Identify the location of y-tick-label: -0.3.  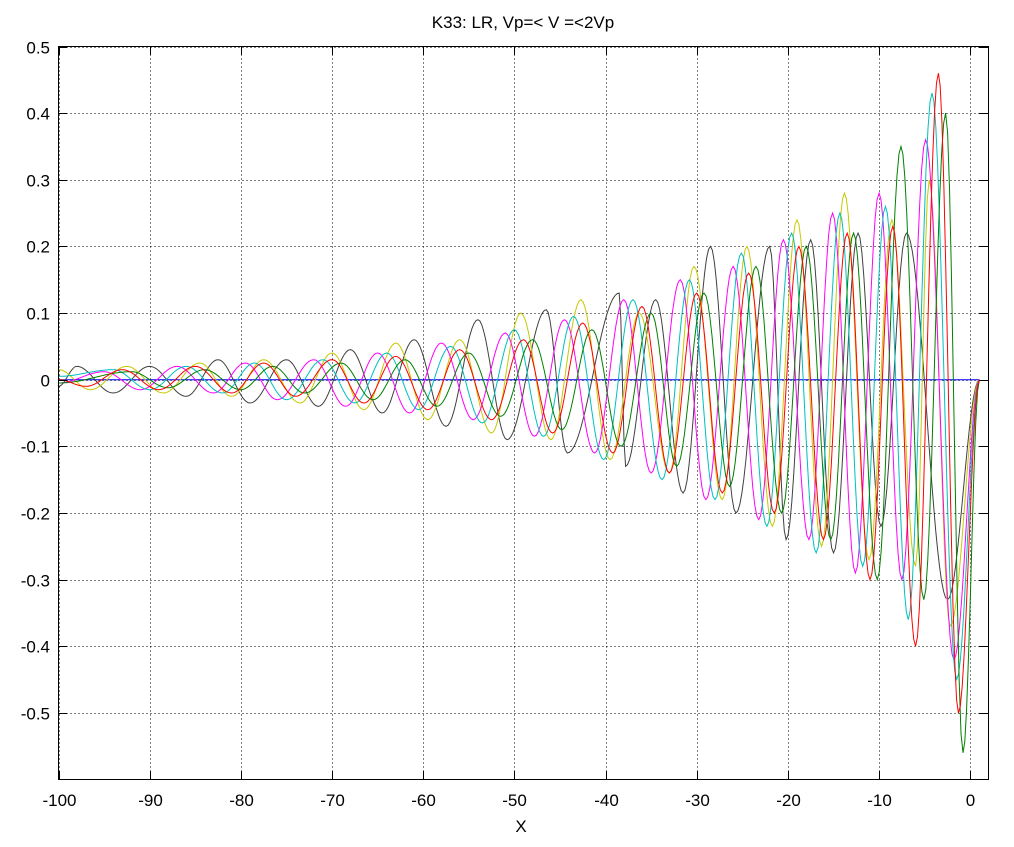
(35, 581).